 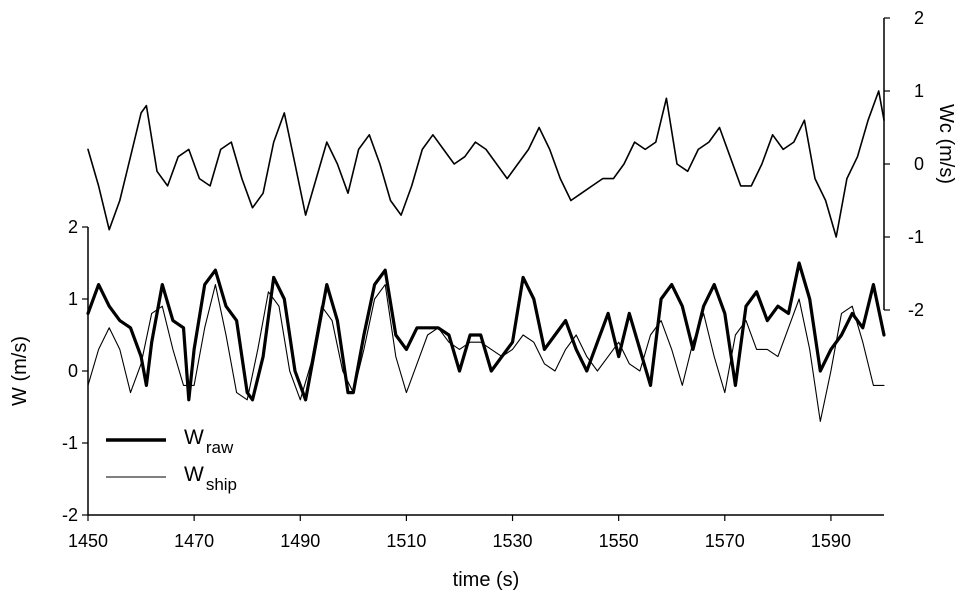 What do you see at coordinates (194, 541) in the screenshot?
I see `x-tick-label: 1470` at bounding box center [194, 541].